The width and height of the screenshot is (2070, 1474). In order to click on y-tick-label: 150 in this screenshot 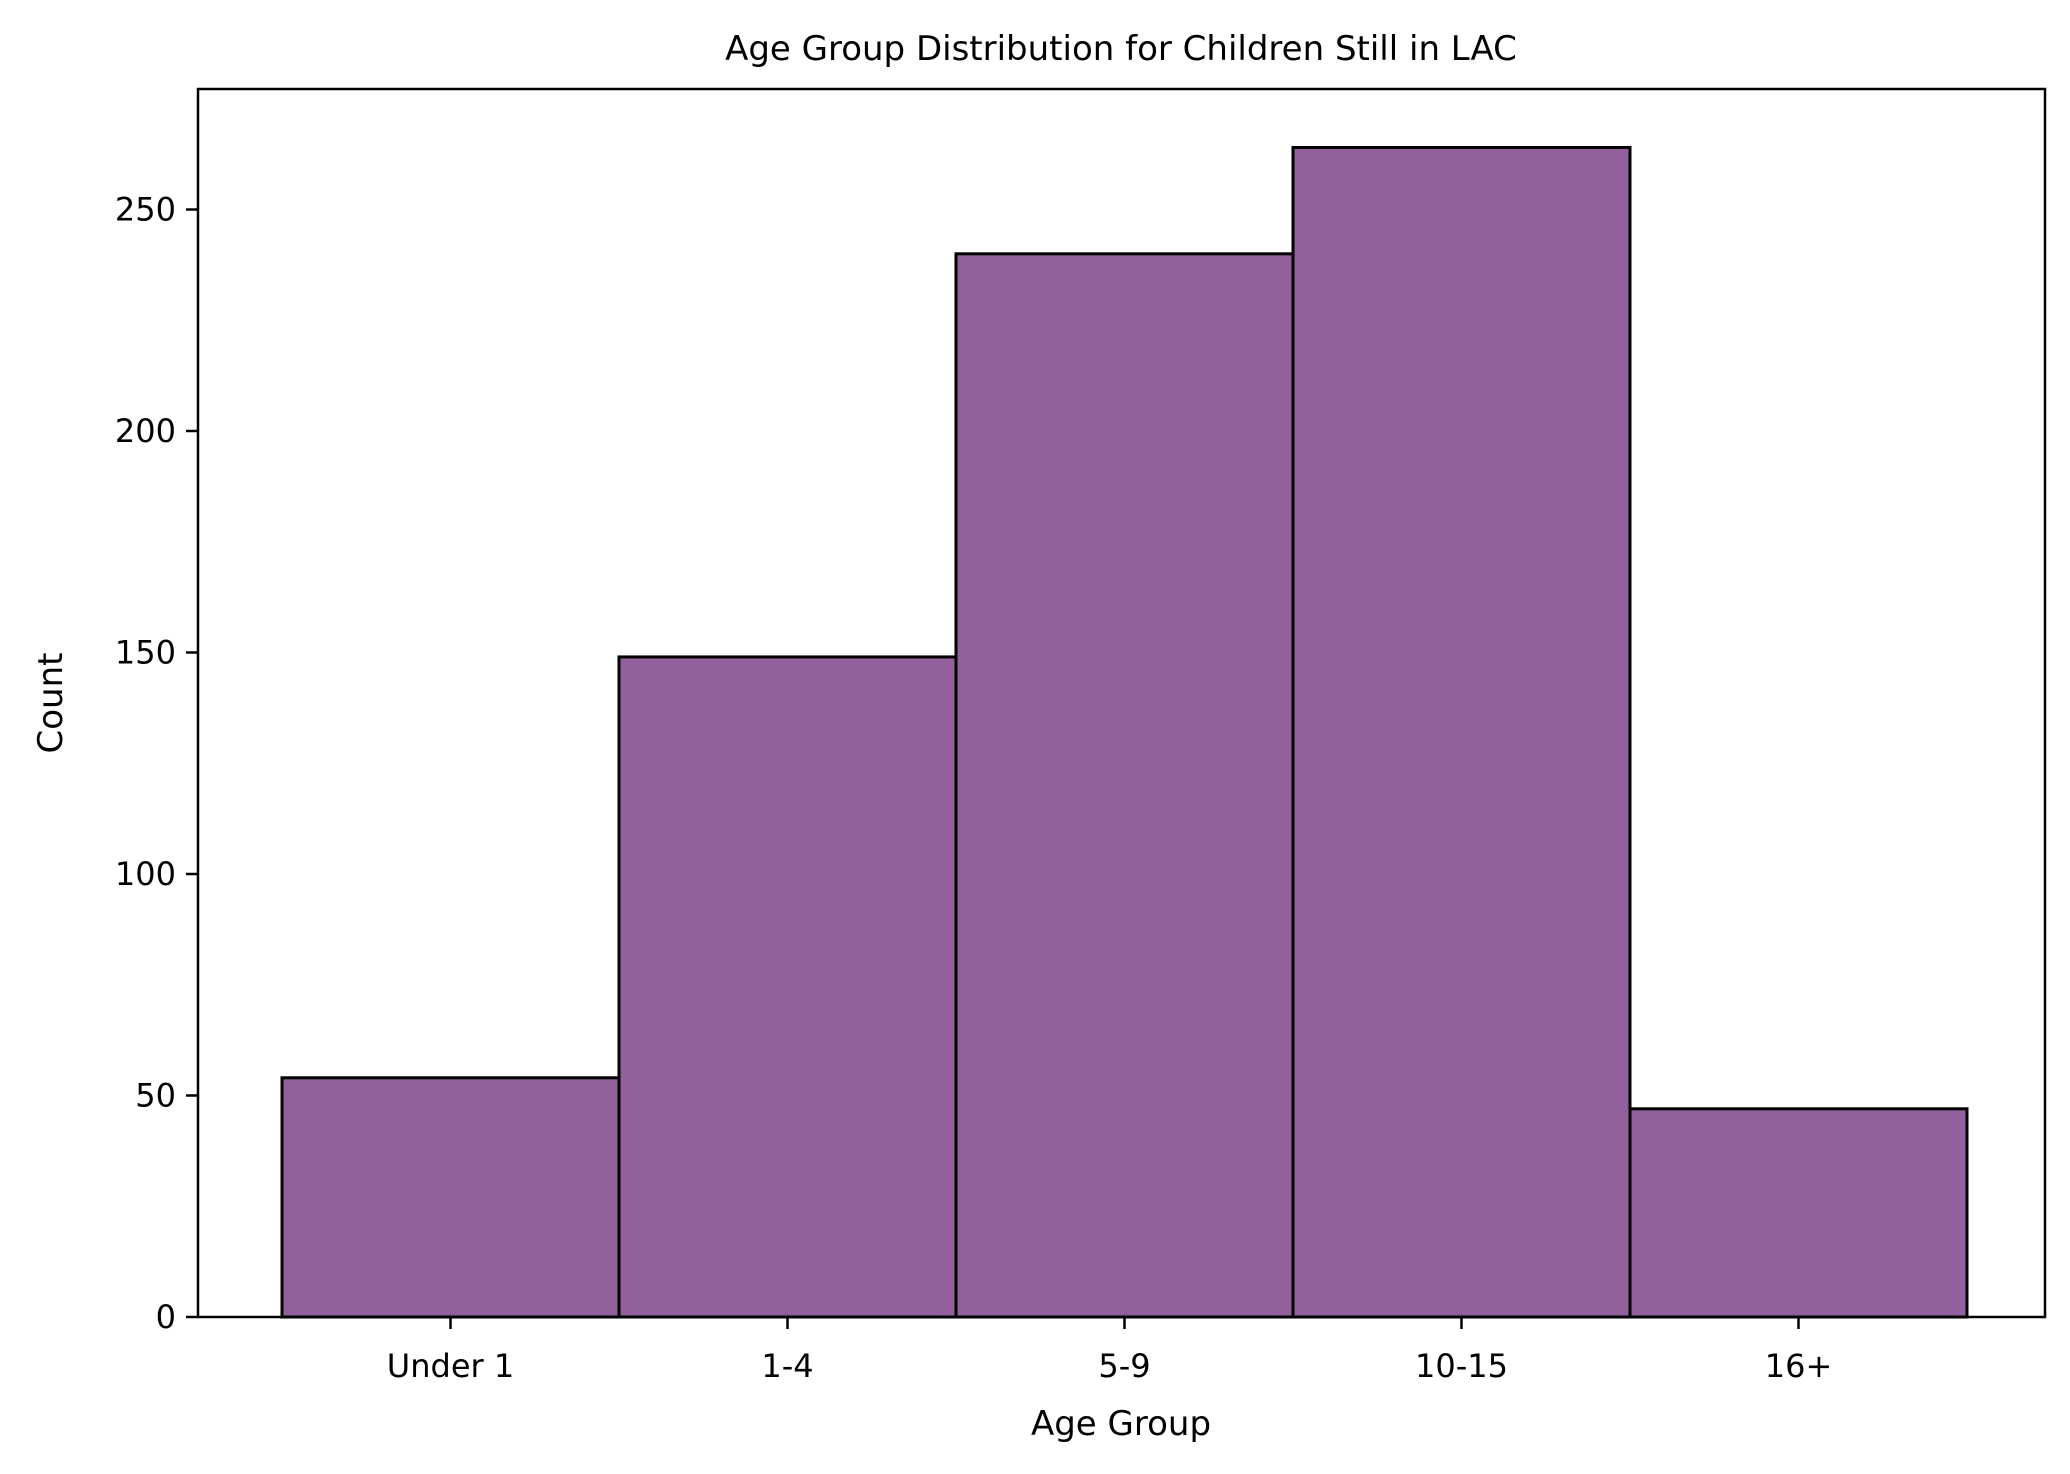, I will do `click(145, 652)`.